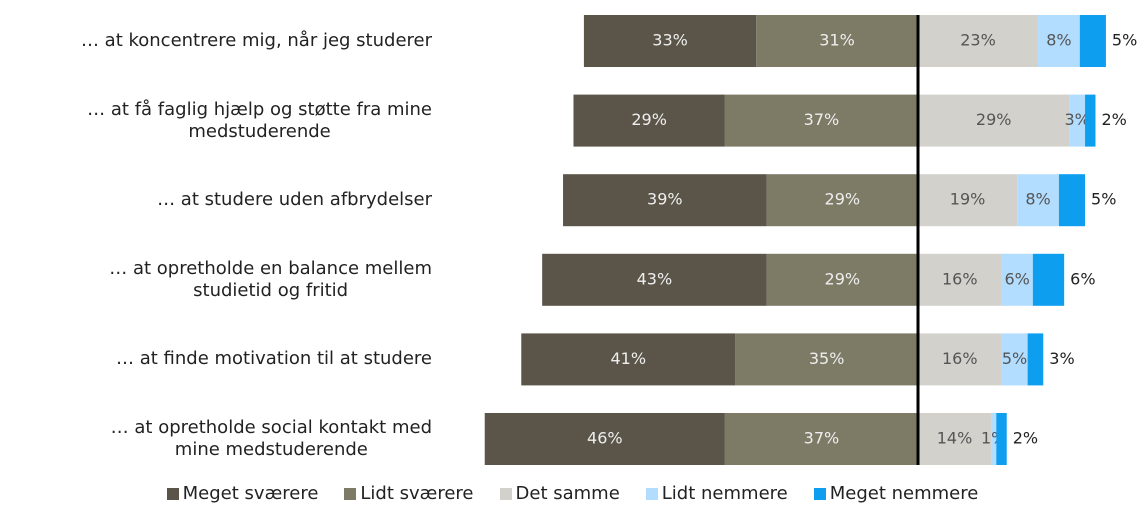 This screenshot has height=506, width=1145. I want to click on legend-label: Det samme, so click(567, 493).